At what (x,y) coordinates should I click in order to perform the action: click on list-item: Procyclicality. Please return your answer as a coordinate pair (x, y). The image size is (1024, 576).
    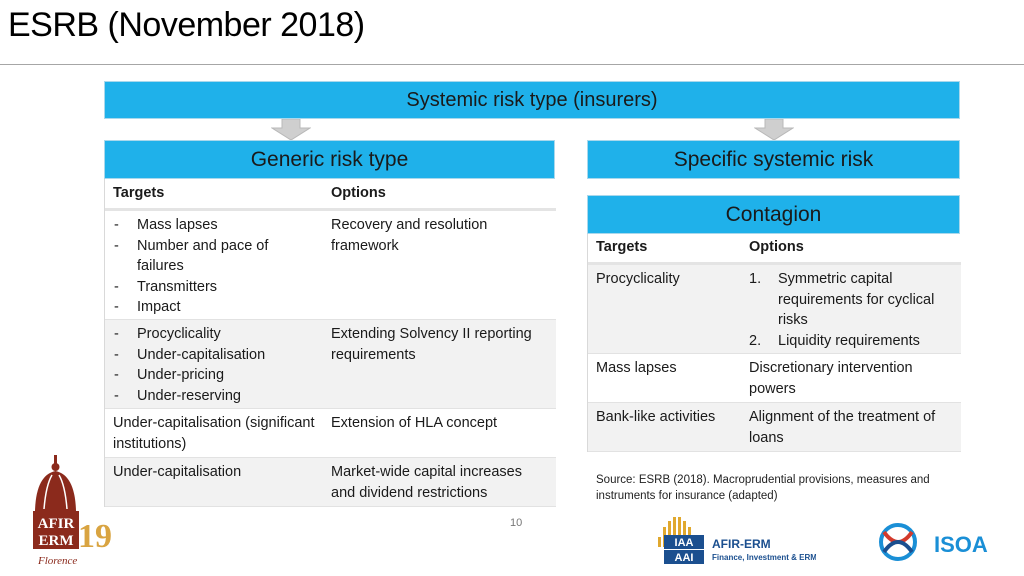
    Looking at the image, I should click on (214, 334).